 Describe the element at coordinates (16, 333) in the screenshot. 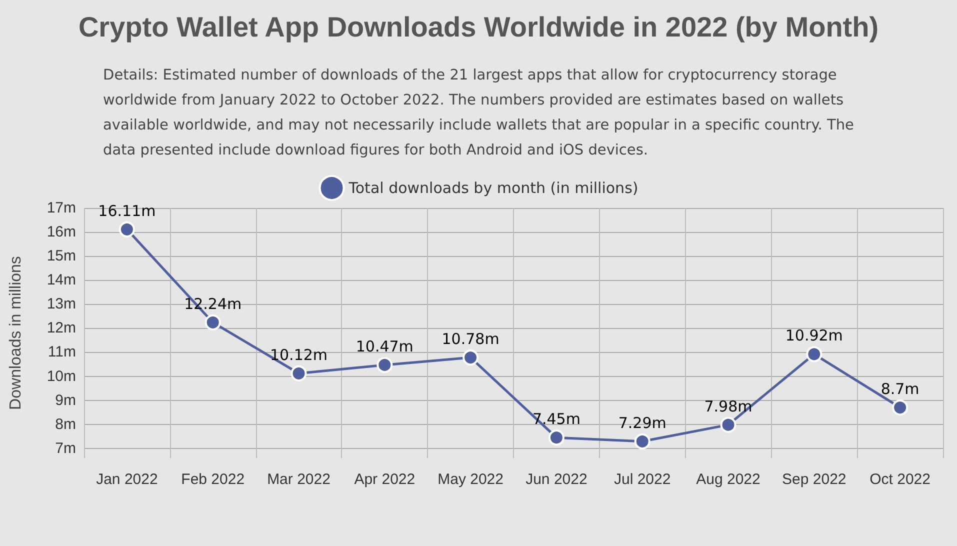

I see `y-axis-title: Downloads in millions` at that location.